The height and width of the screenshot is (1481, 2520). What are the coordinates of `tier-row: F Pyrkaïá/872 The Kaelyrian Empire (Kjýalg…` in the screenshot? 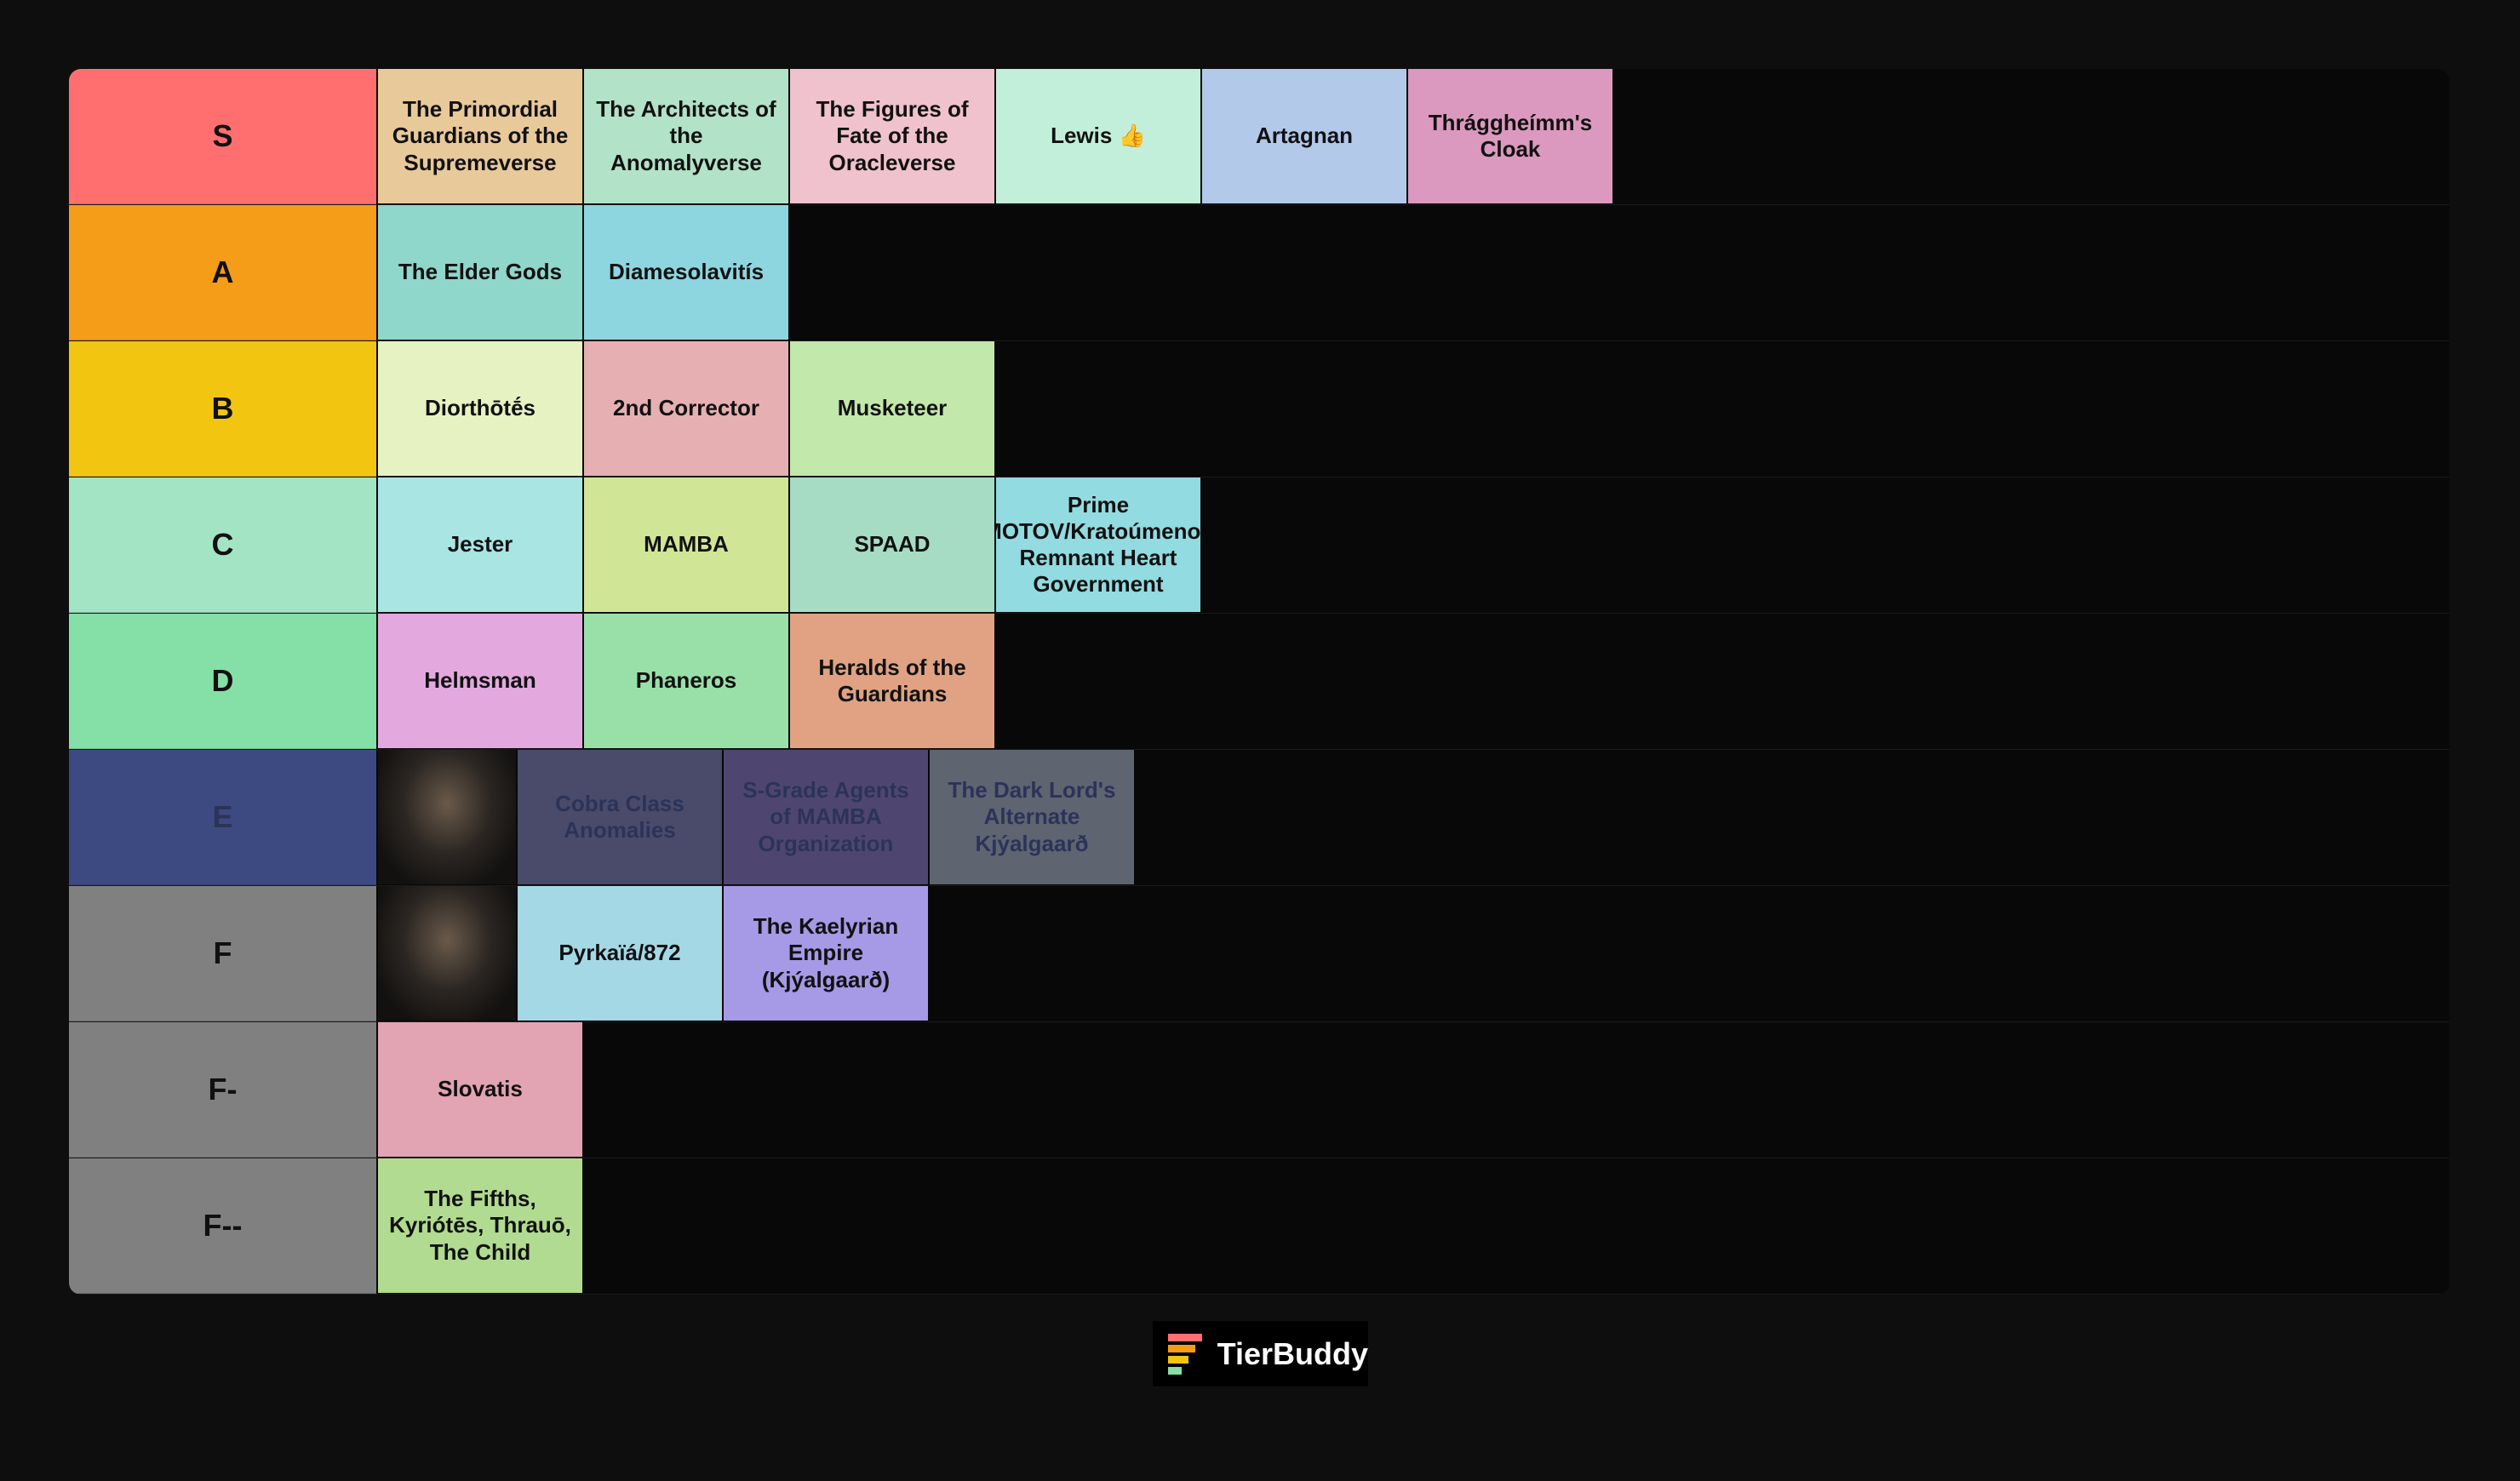 It's located at (1259, 954).